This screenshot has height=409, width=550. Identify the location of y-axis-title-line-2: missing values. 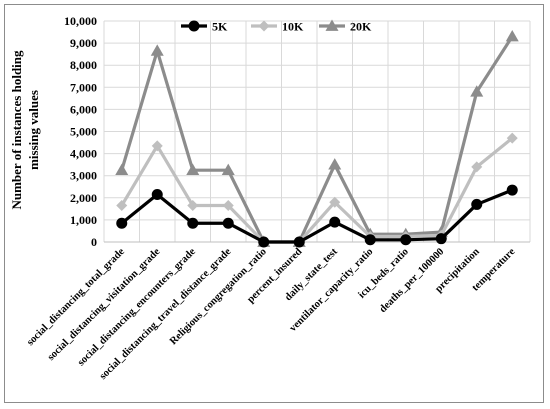
(33, 130).